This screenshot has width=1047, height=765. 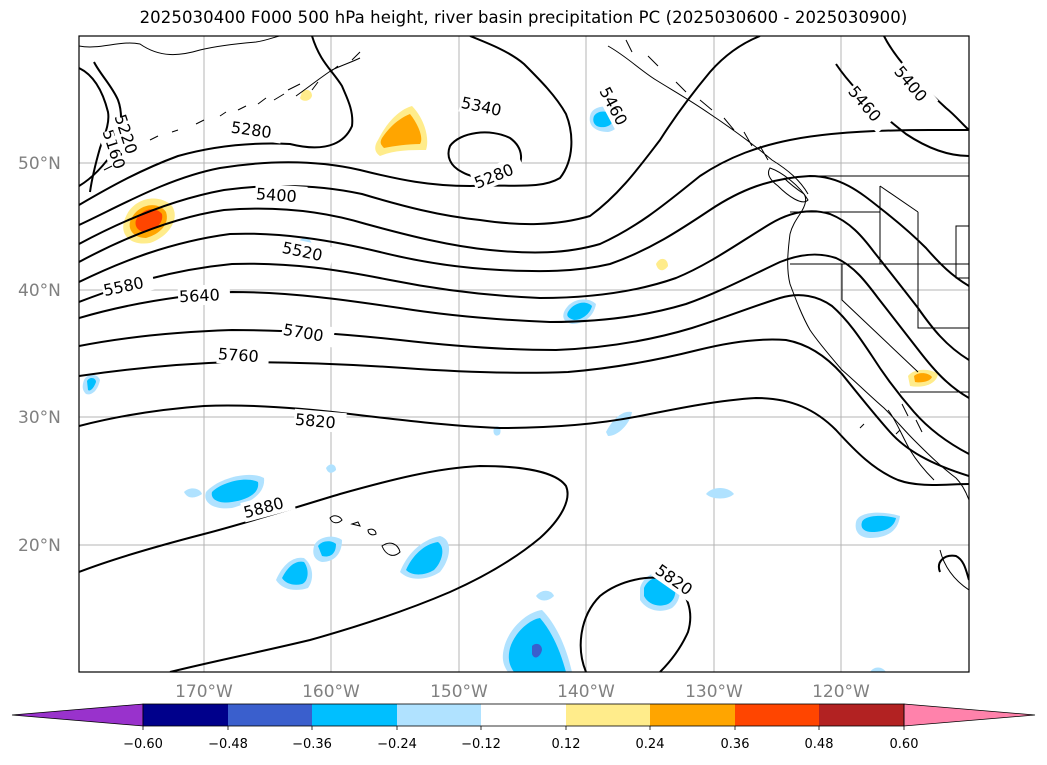 I want to click on state-border-canada-box, so click(x=962, y=252).